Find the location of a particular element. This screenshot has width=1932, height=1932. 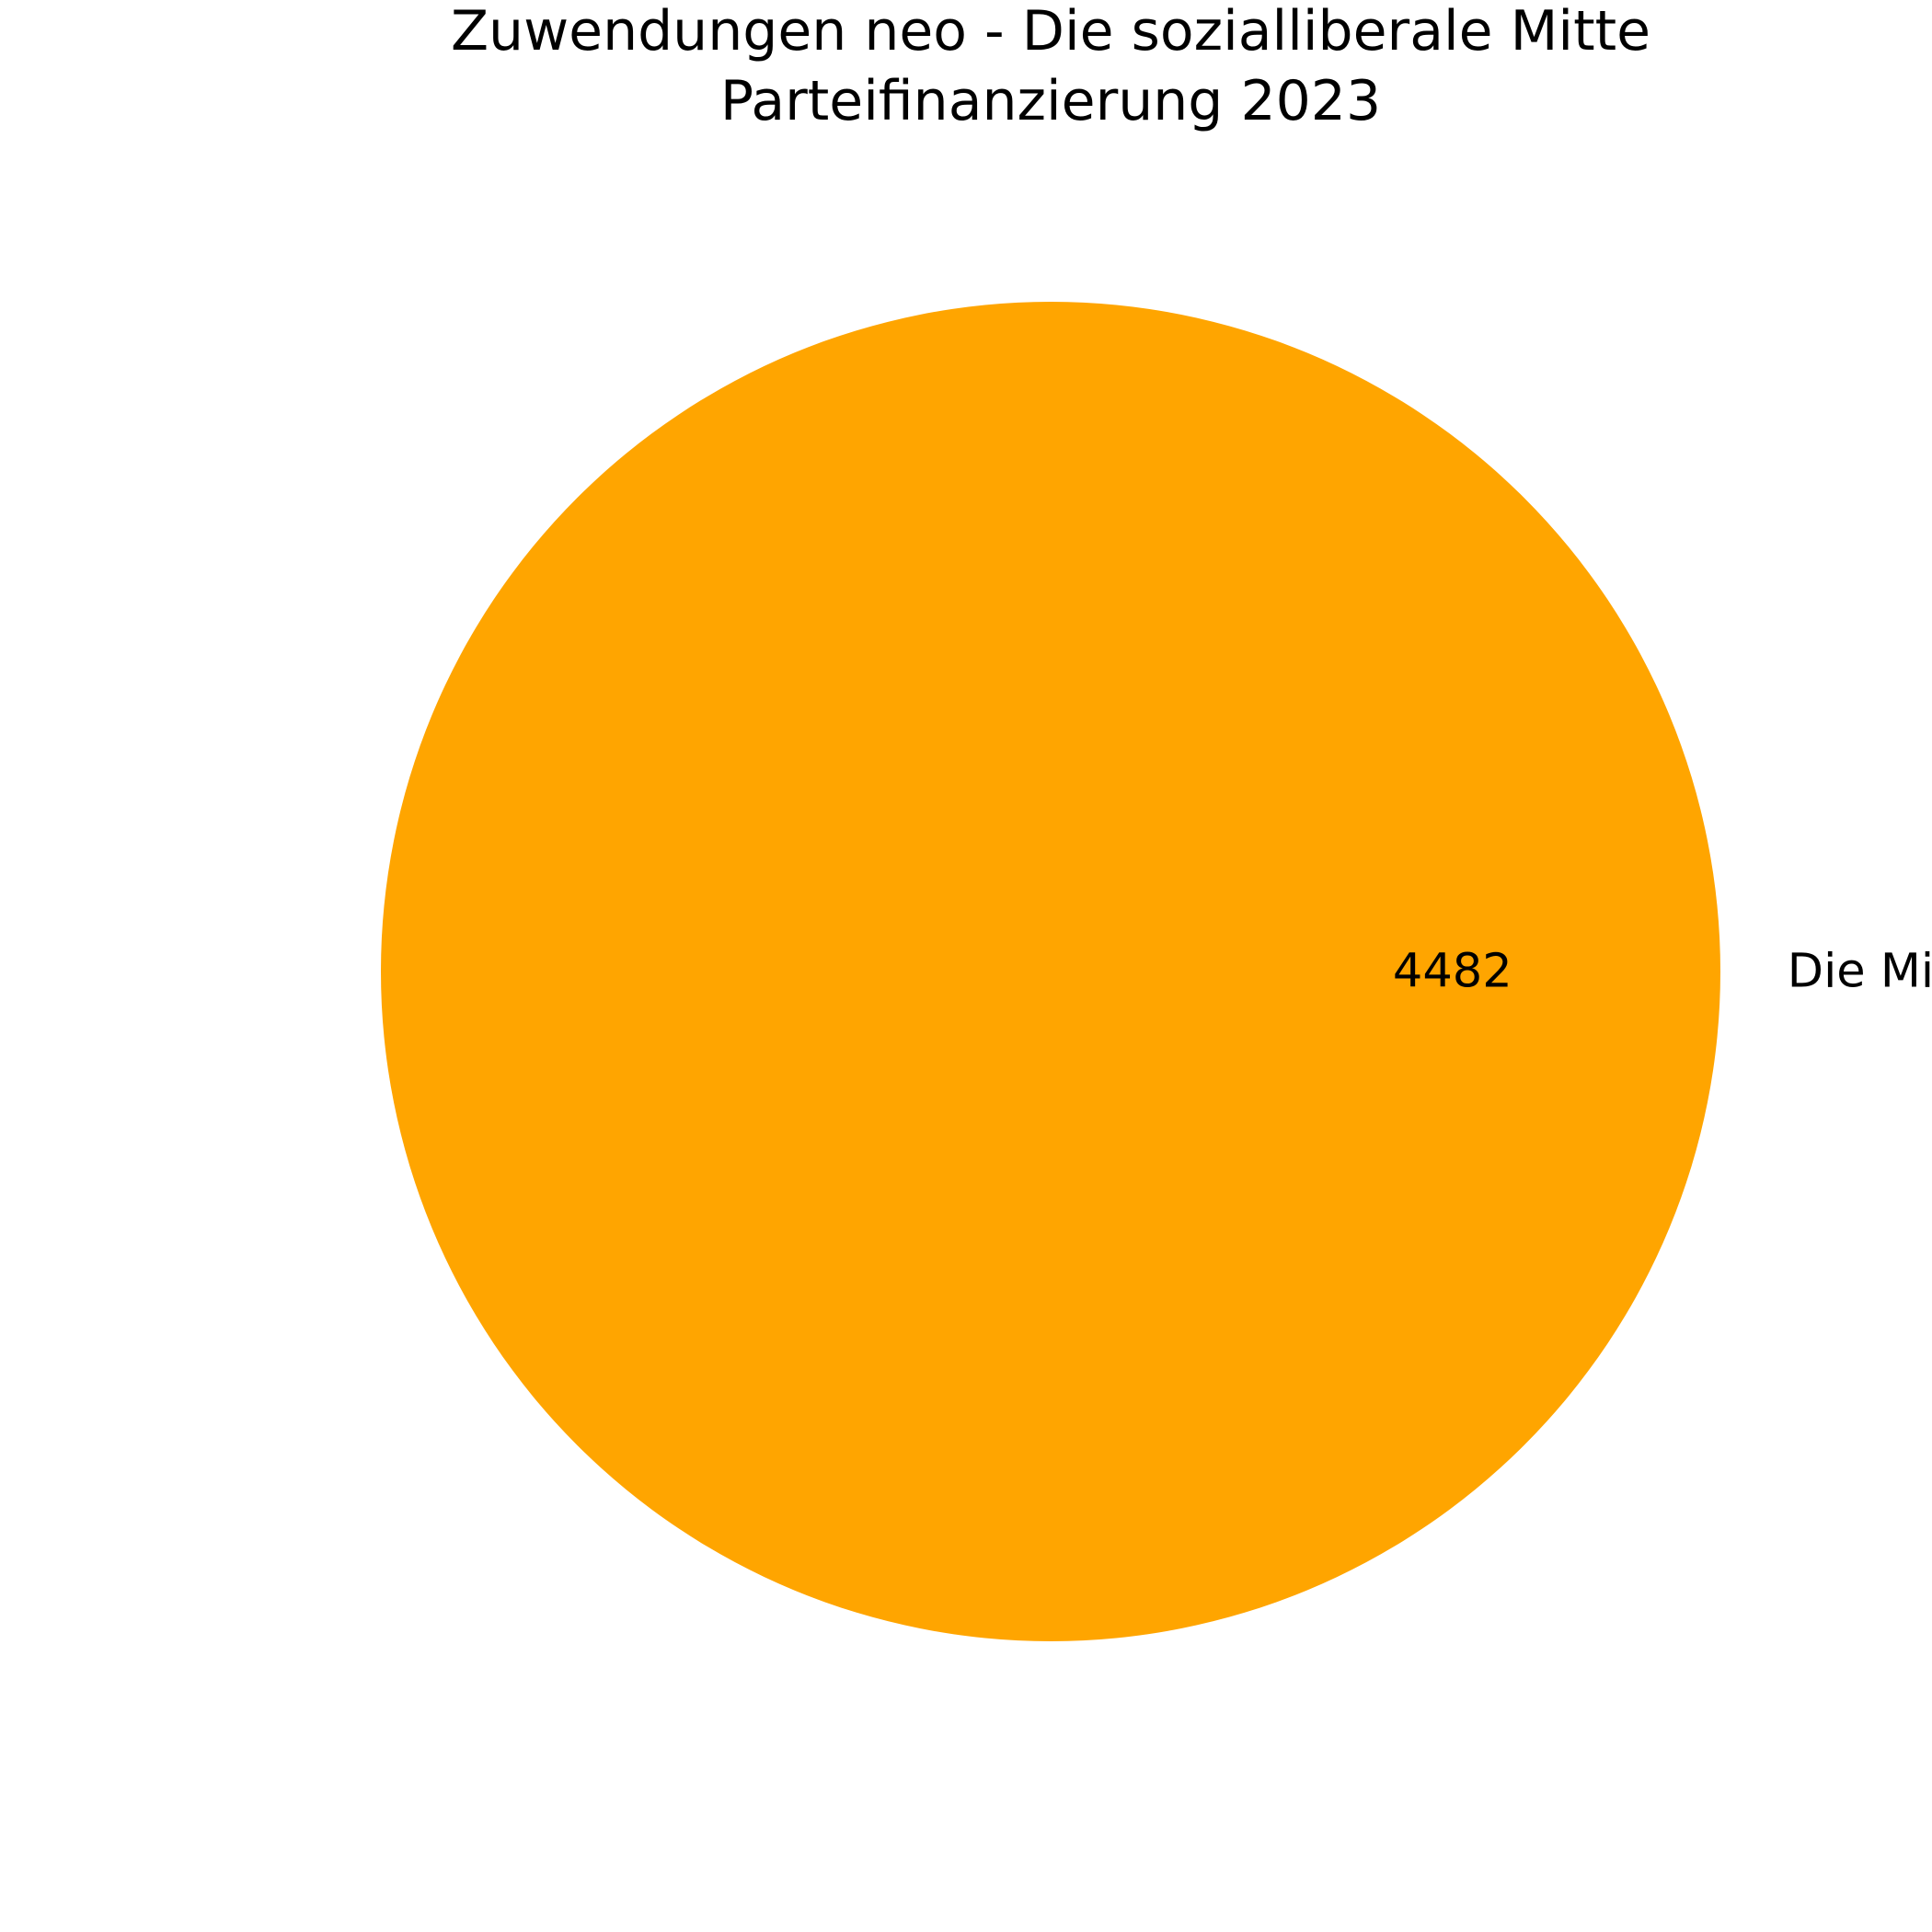

chart-subtitle: Parteifinanzierung 2023 is located at coordinates (1050, 101).